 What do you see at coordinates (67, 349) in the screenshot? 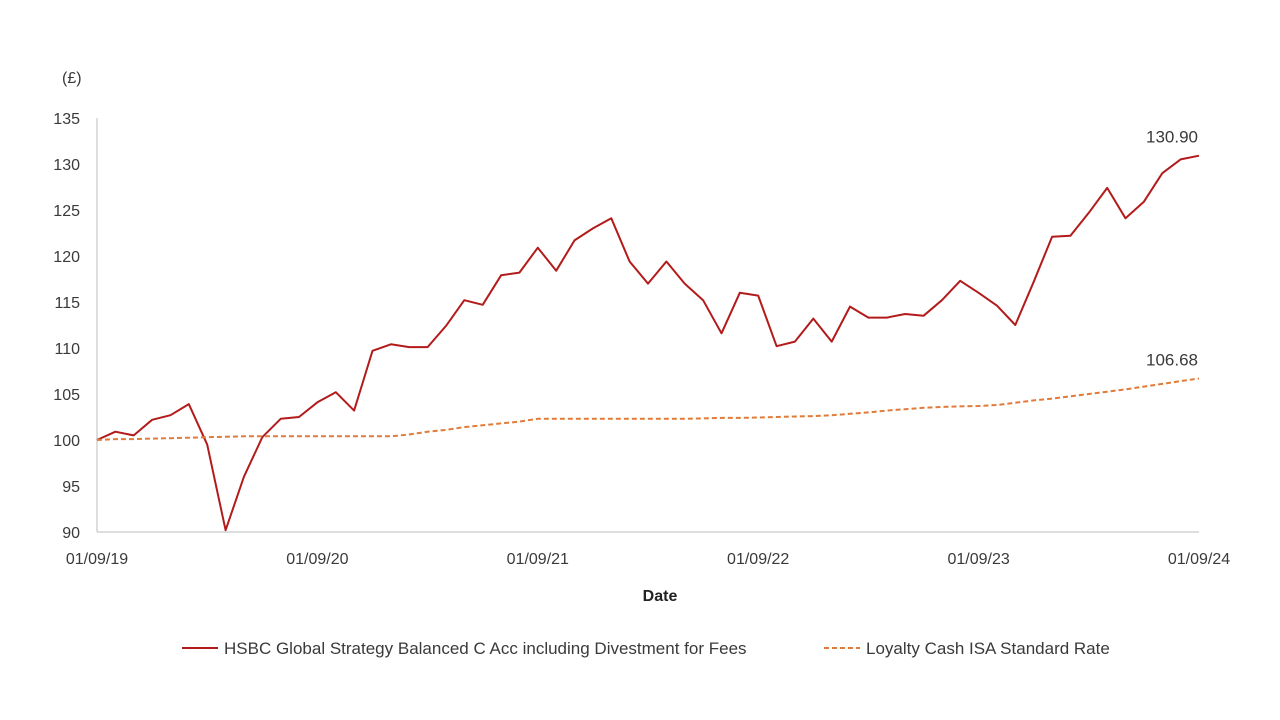
I see `y-tick-label: 110` at bounding box center [67, 349].